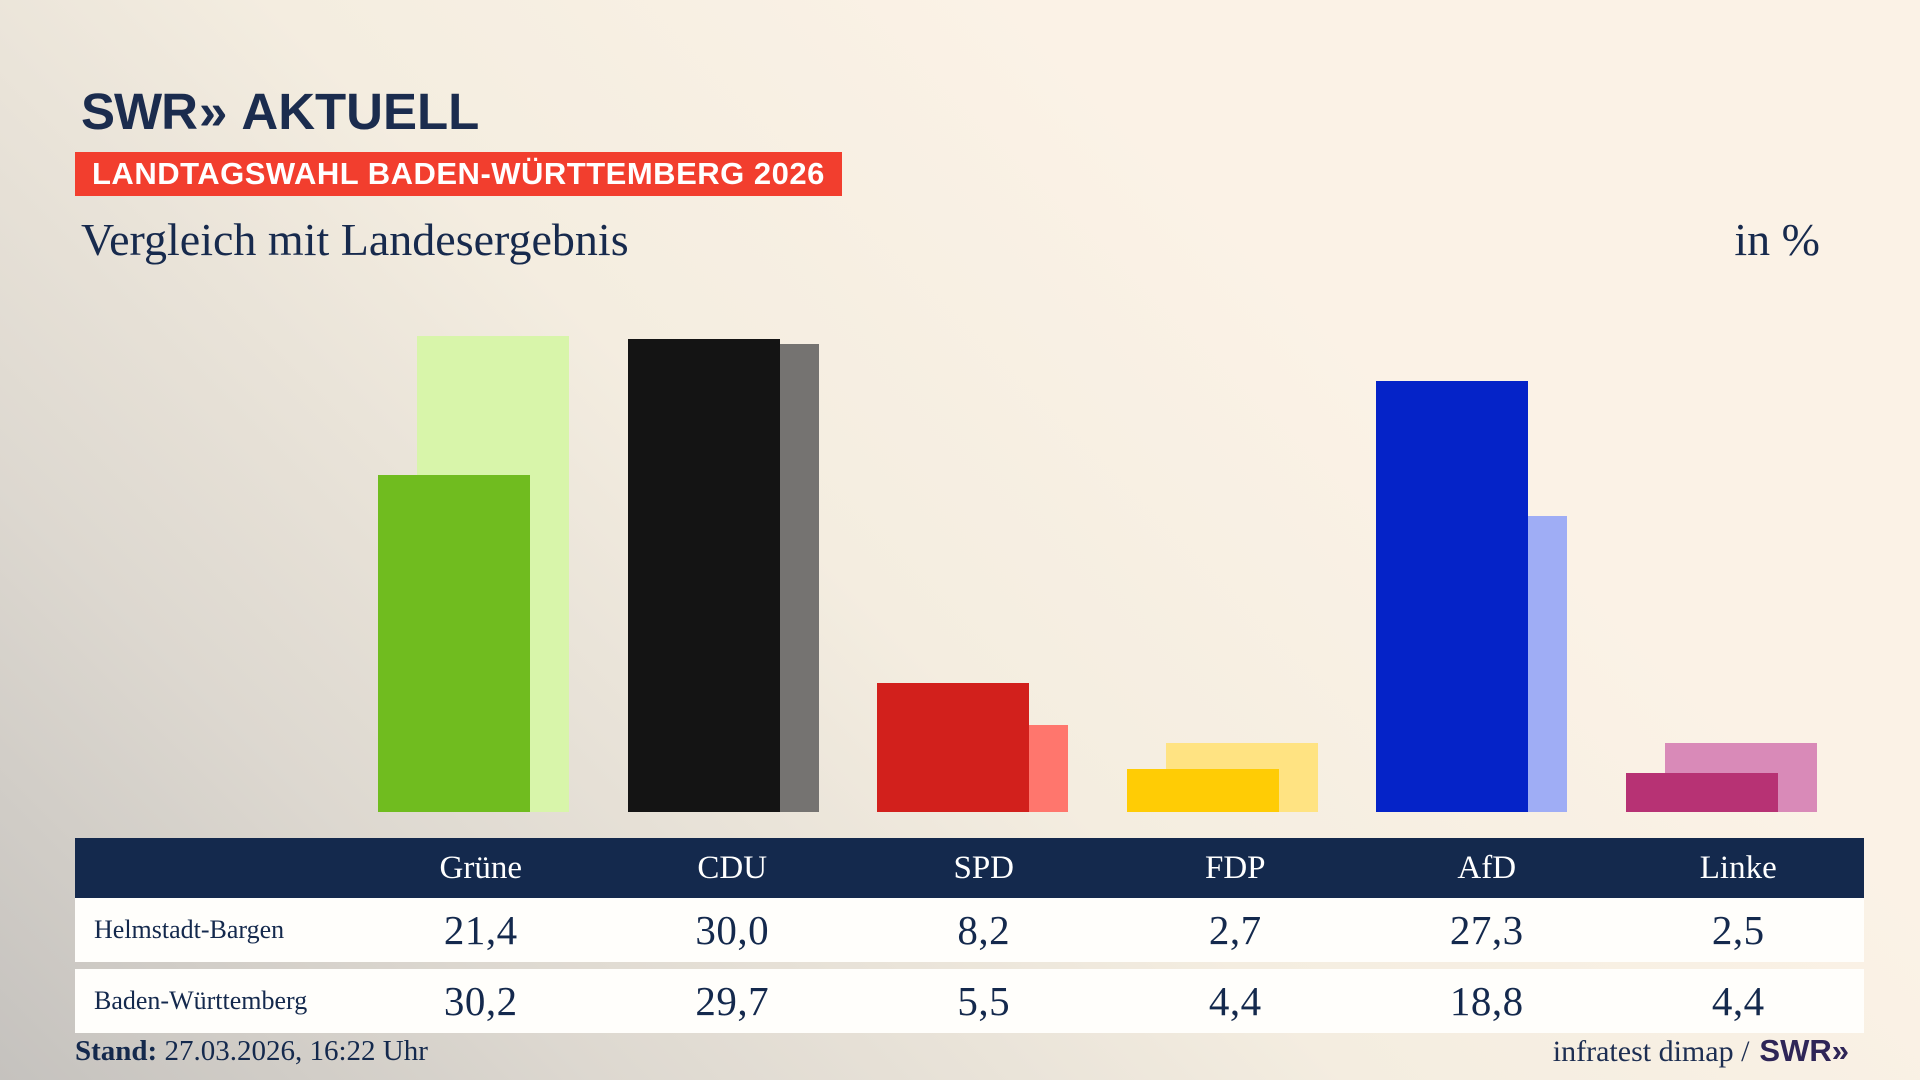 The height and width of the screenshot is (1080, 1920). I want to click on unit-label: in %, so click(1777, 239).